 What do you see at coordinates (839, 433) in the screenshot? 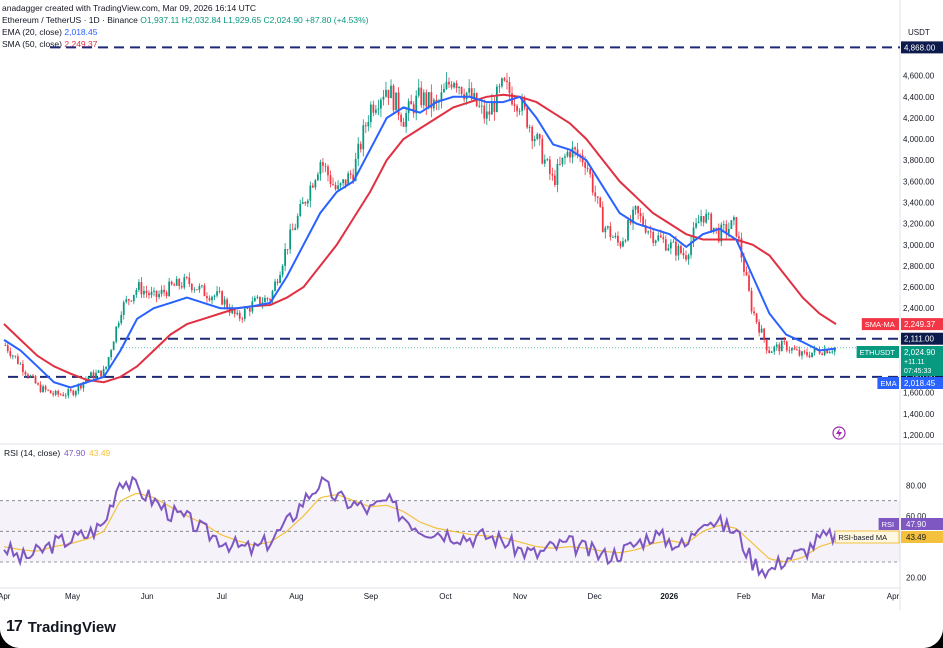
I see `lightning-icon` at bounding box center [839, 433].